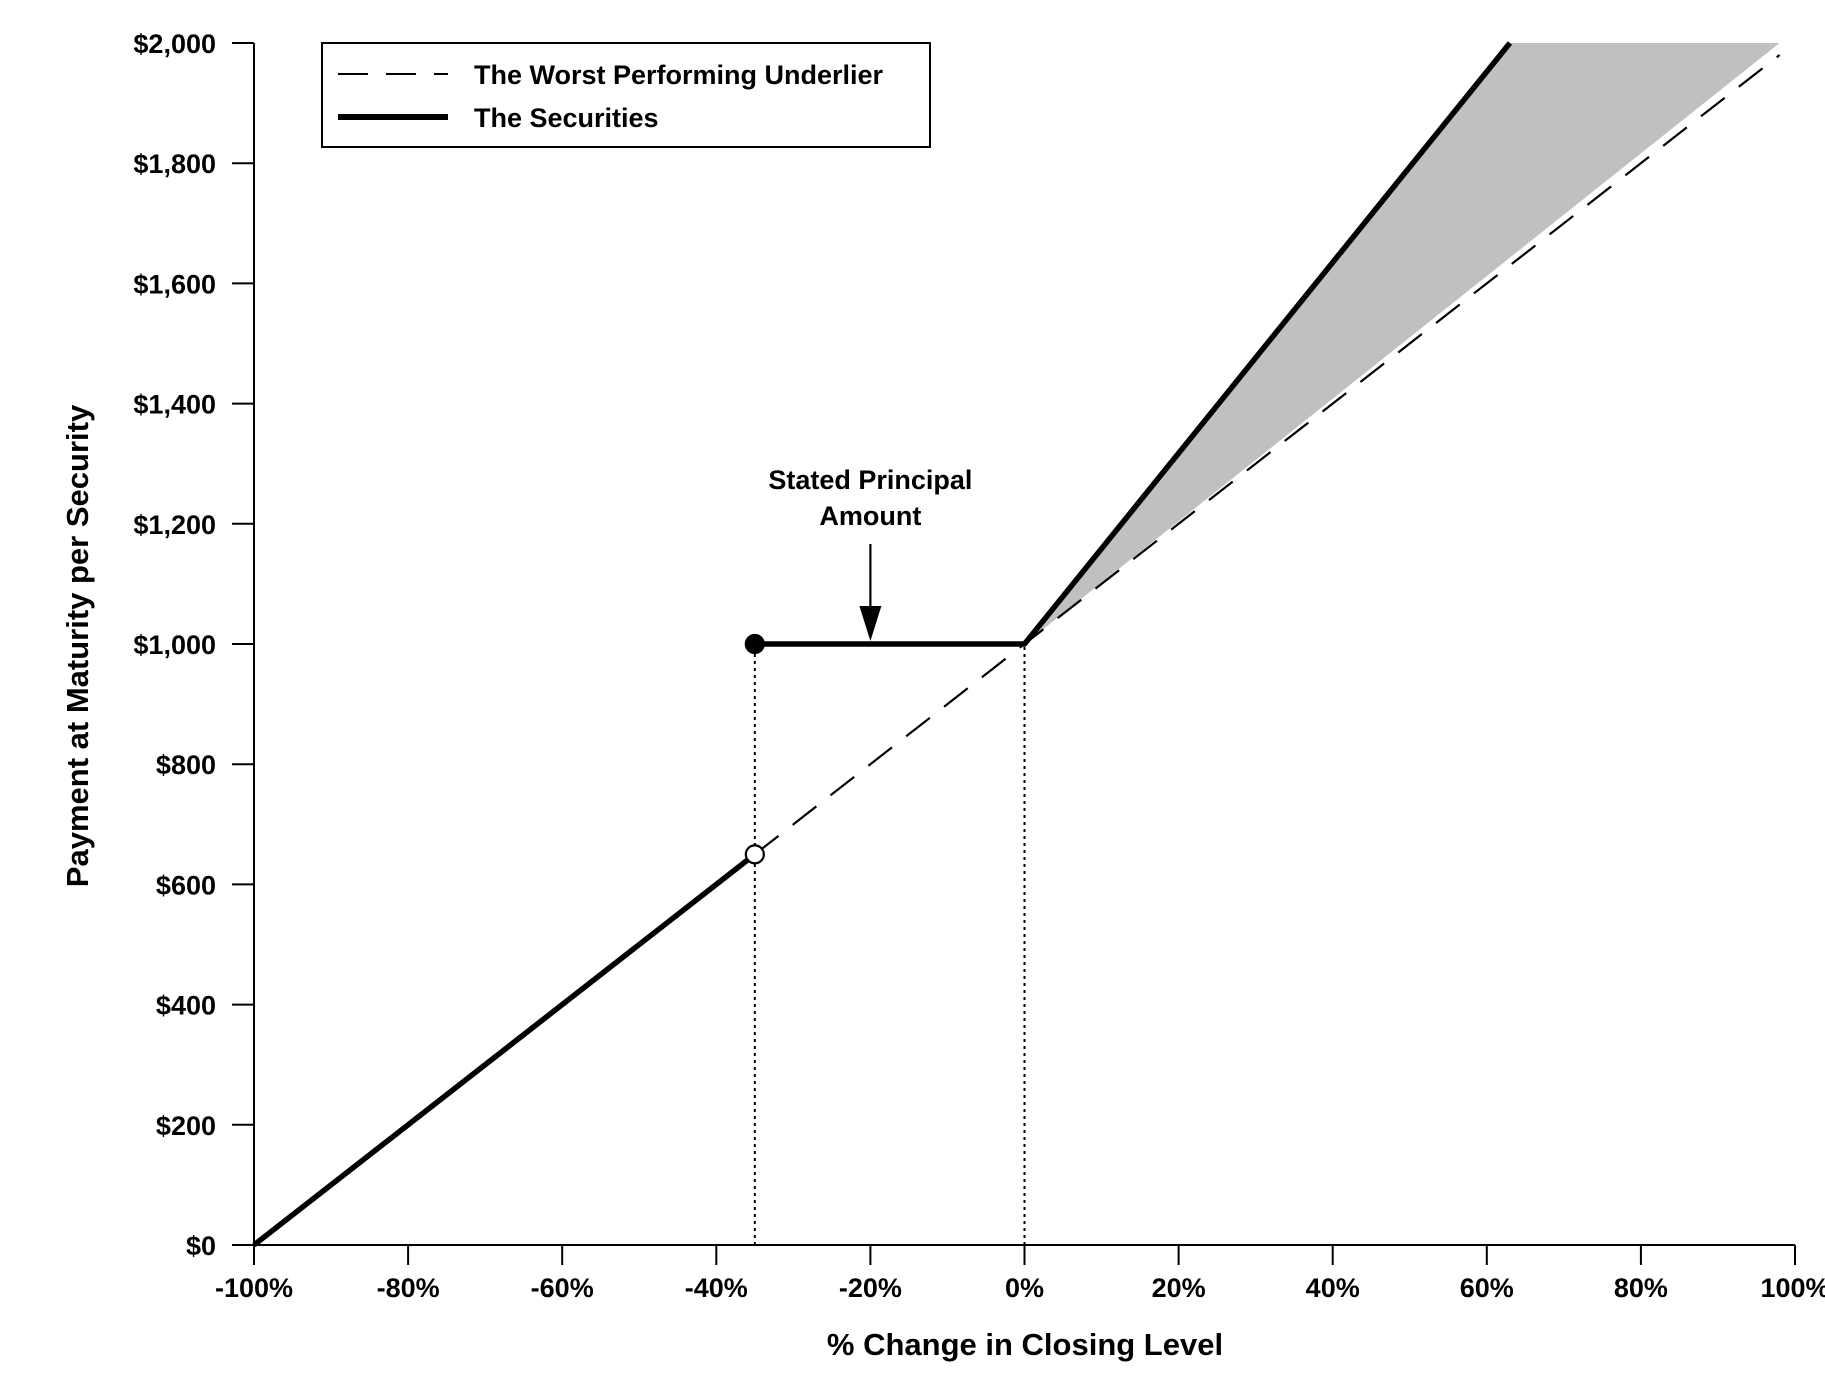  Describe the element at coordinates (174, 645) in the screenshot. I see `y-tick-label-5: $1,000` at that location.